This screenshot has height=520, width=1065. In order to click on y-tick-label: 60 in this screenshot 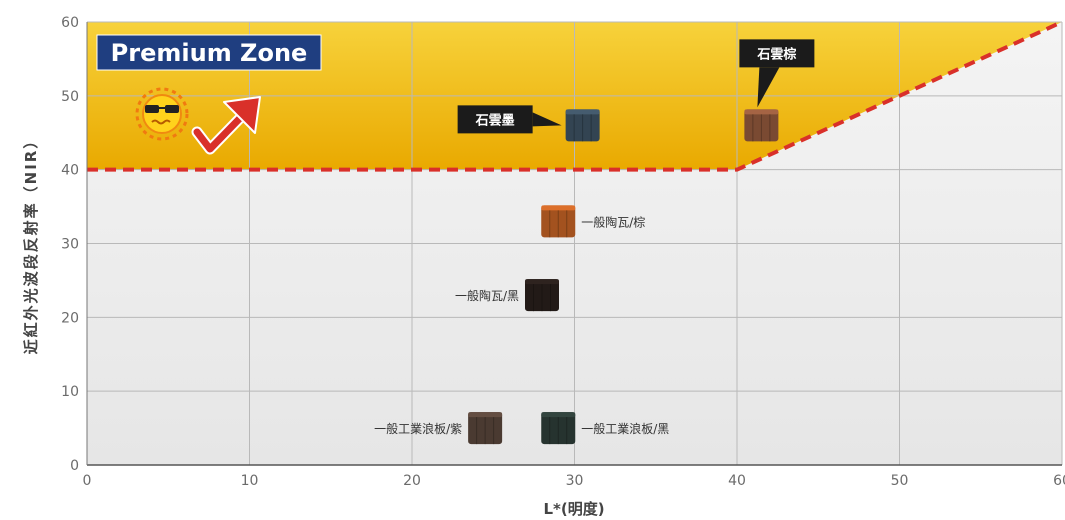, I will do `click(70, 23)`.